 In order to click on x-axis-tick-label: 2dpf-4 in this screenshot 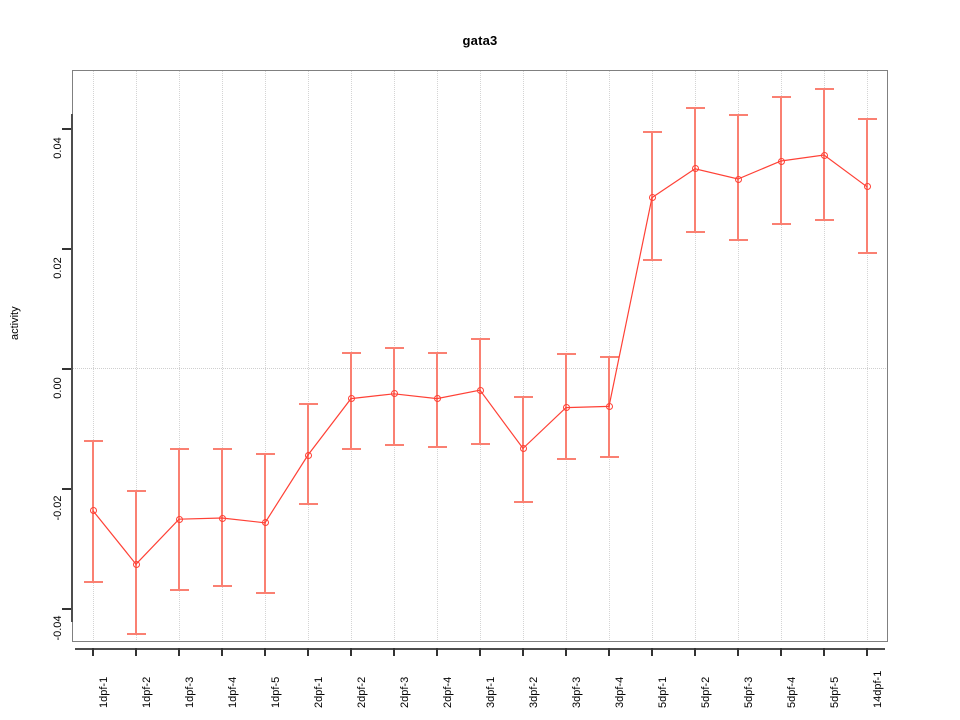, I will do `click(448, 692)`.